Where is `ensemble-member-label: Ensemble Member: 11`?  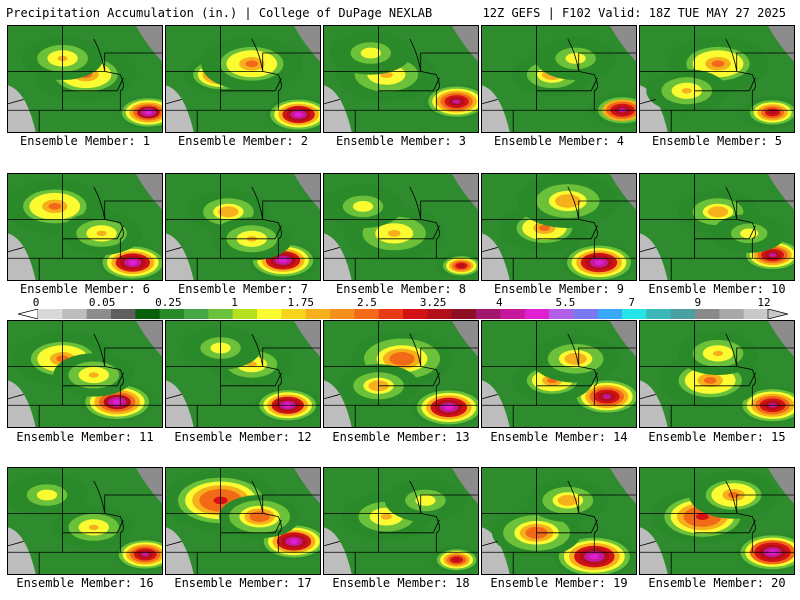 ensemble-member-label: Ensemble Member: 11 is located at coordinates (85, 437).